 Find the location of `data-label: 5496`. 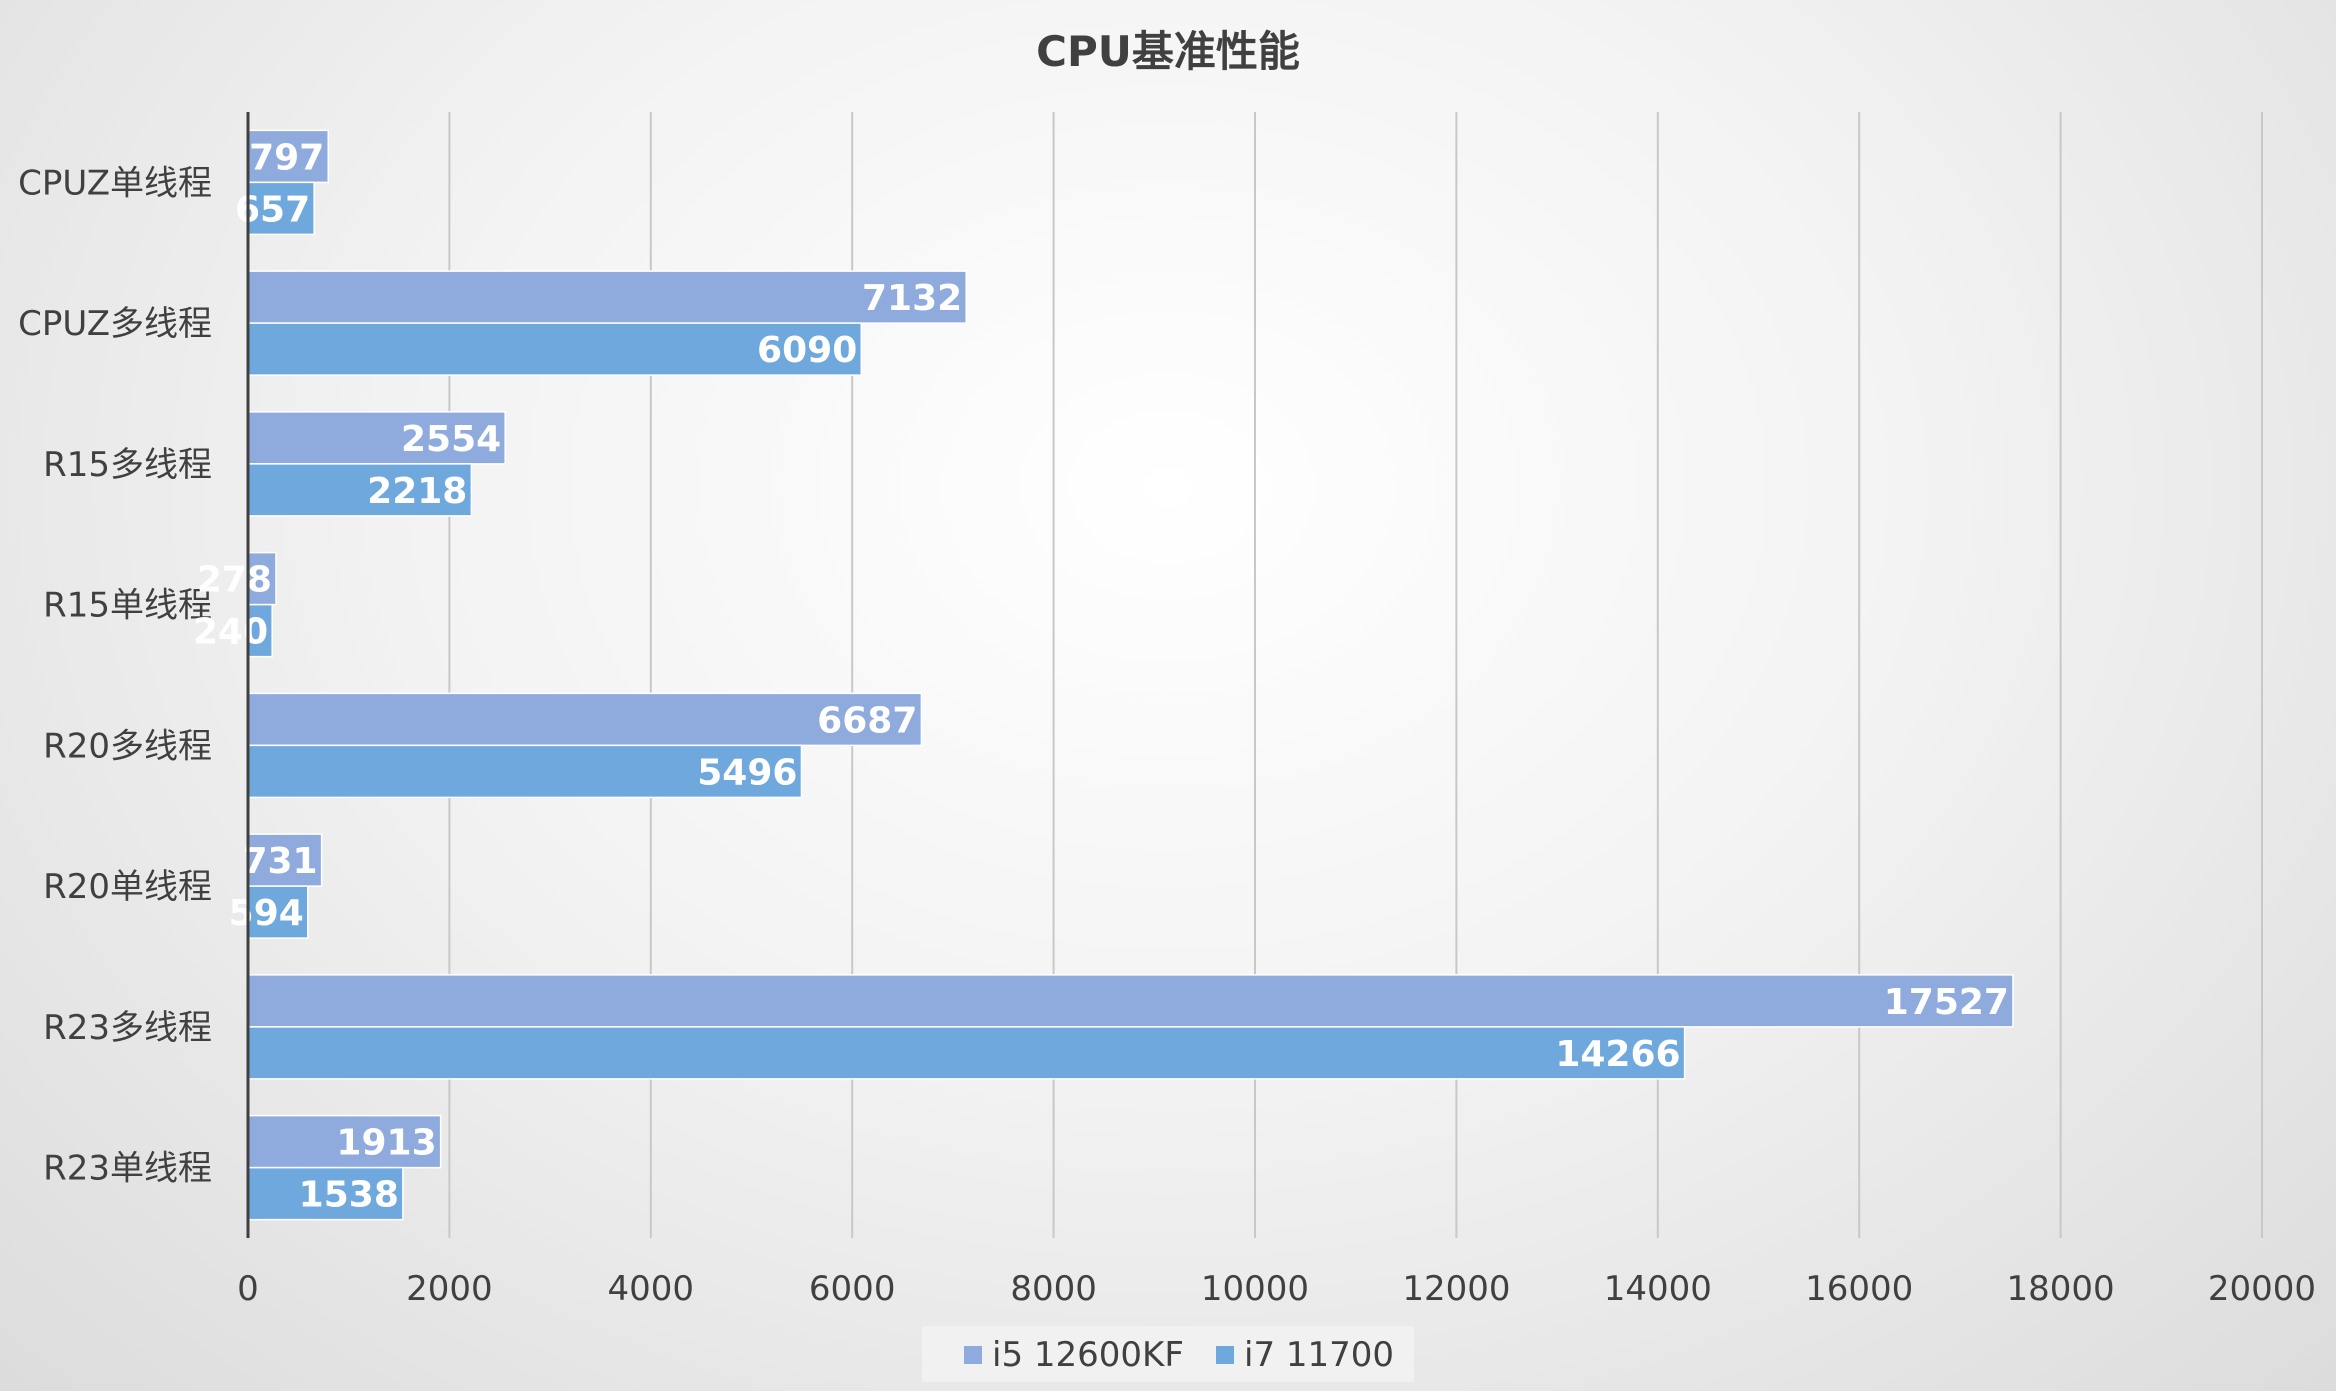

data-label: 5496 is located at coordinates (747, 772).